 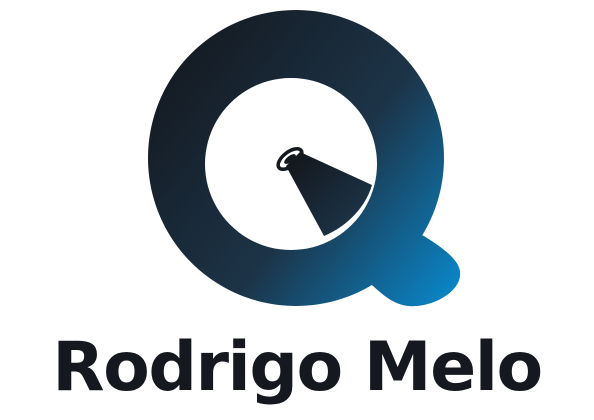 I want to click on q-tail, so click(x=406, y=263).